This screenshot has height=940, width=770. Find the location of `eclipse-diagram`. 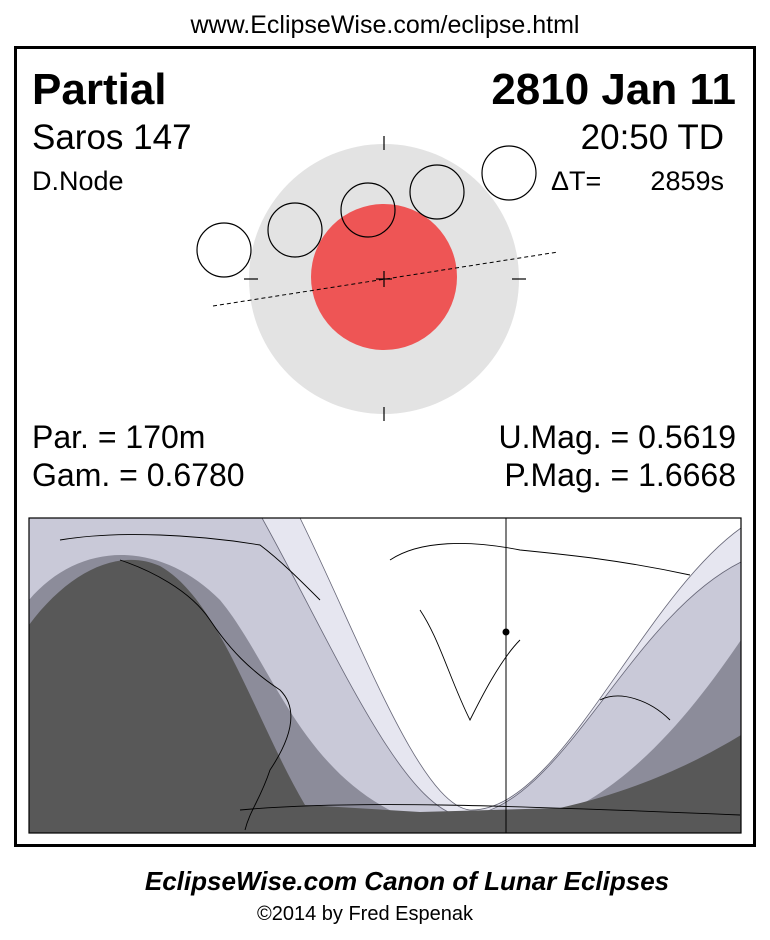

eclipse-diagram is located at coordinates (377, 278).